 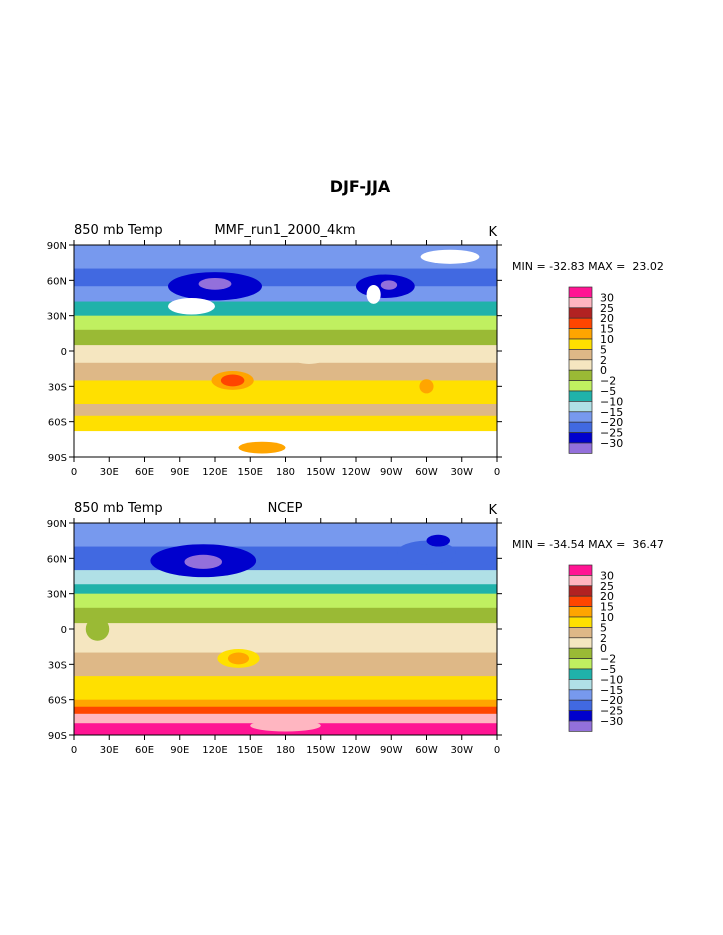 What do you see at coordinates (588, 266) in the screenshot?
I see `panel-stats: MIN = -32.83 MAX = 23.02` at bounding box center [588, 266].